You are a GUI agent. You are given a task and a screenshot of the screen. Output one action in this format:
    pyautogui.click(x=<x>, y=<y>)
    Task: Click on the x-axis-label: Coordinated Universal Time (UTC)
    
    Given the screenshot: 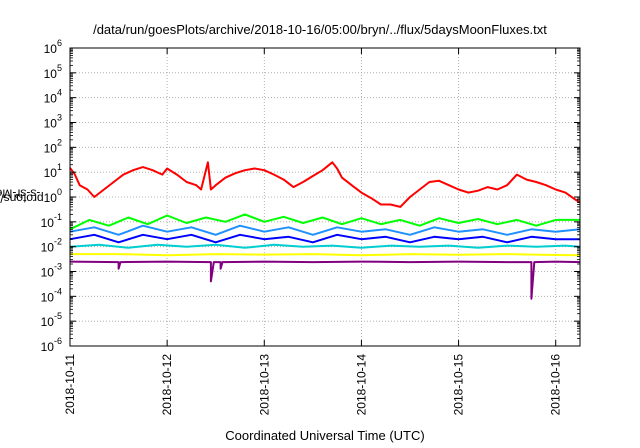 What is the action you would take?
    pyautogui.click(x=325, y=435)
    